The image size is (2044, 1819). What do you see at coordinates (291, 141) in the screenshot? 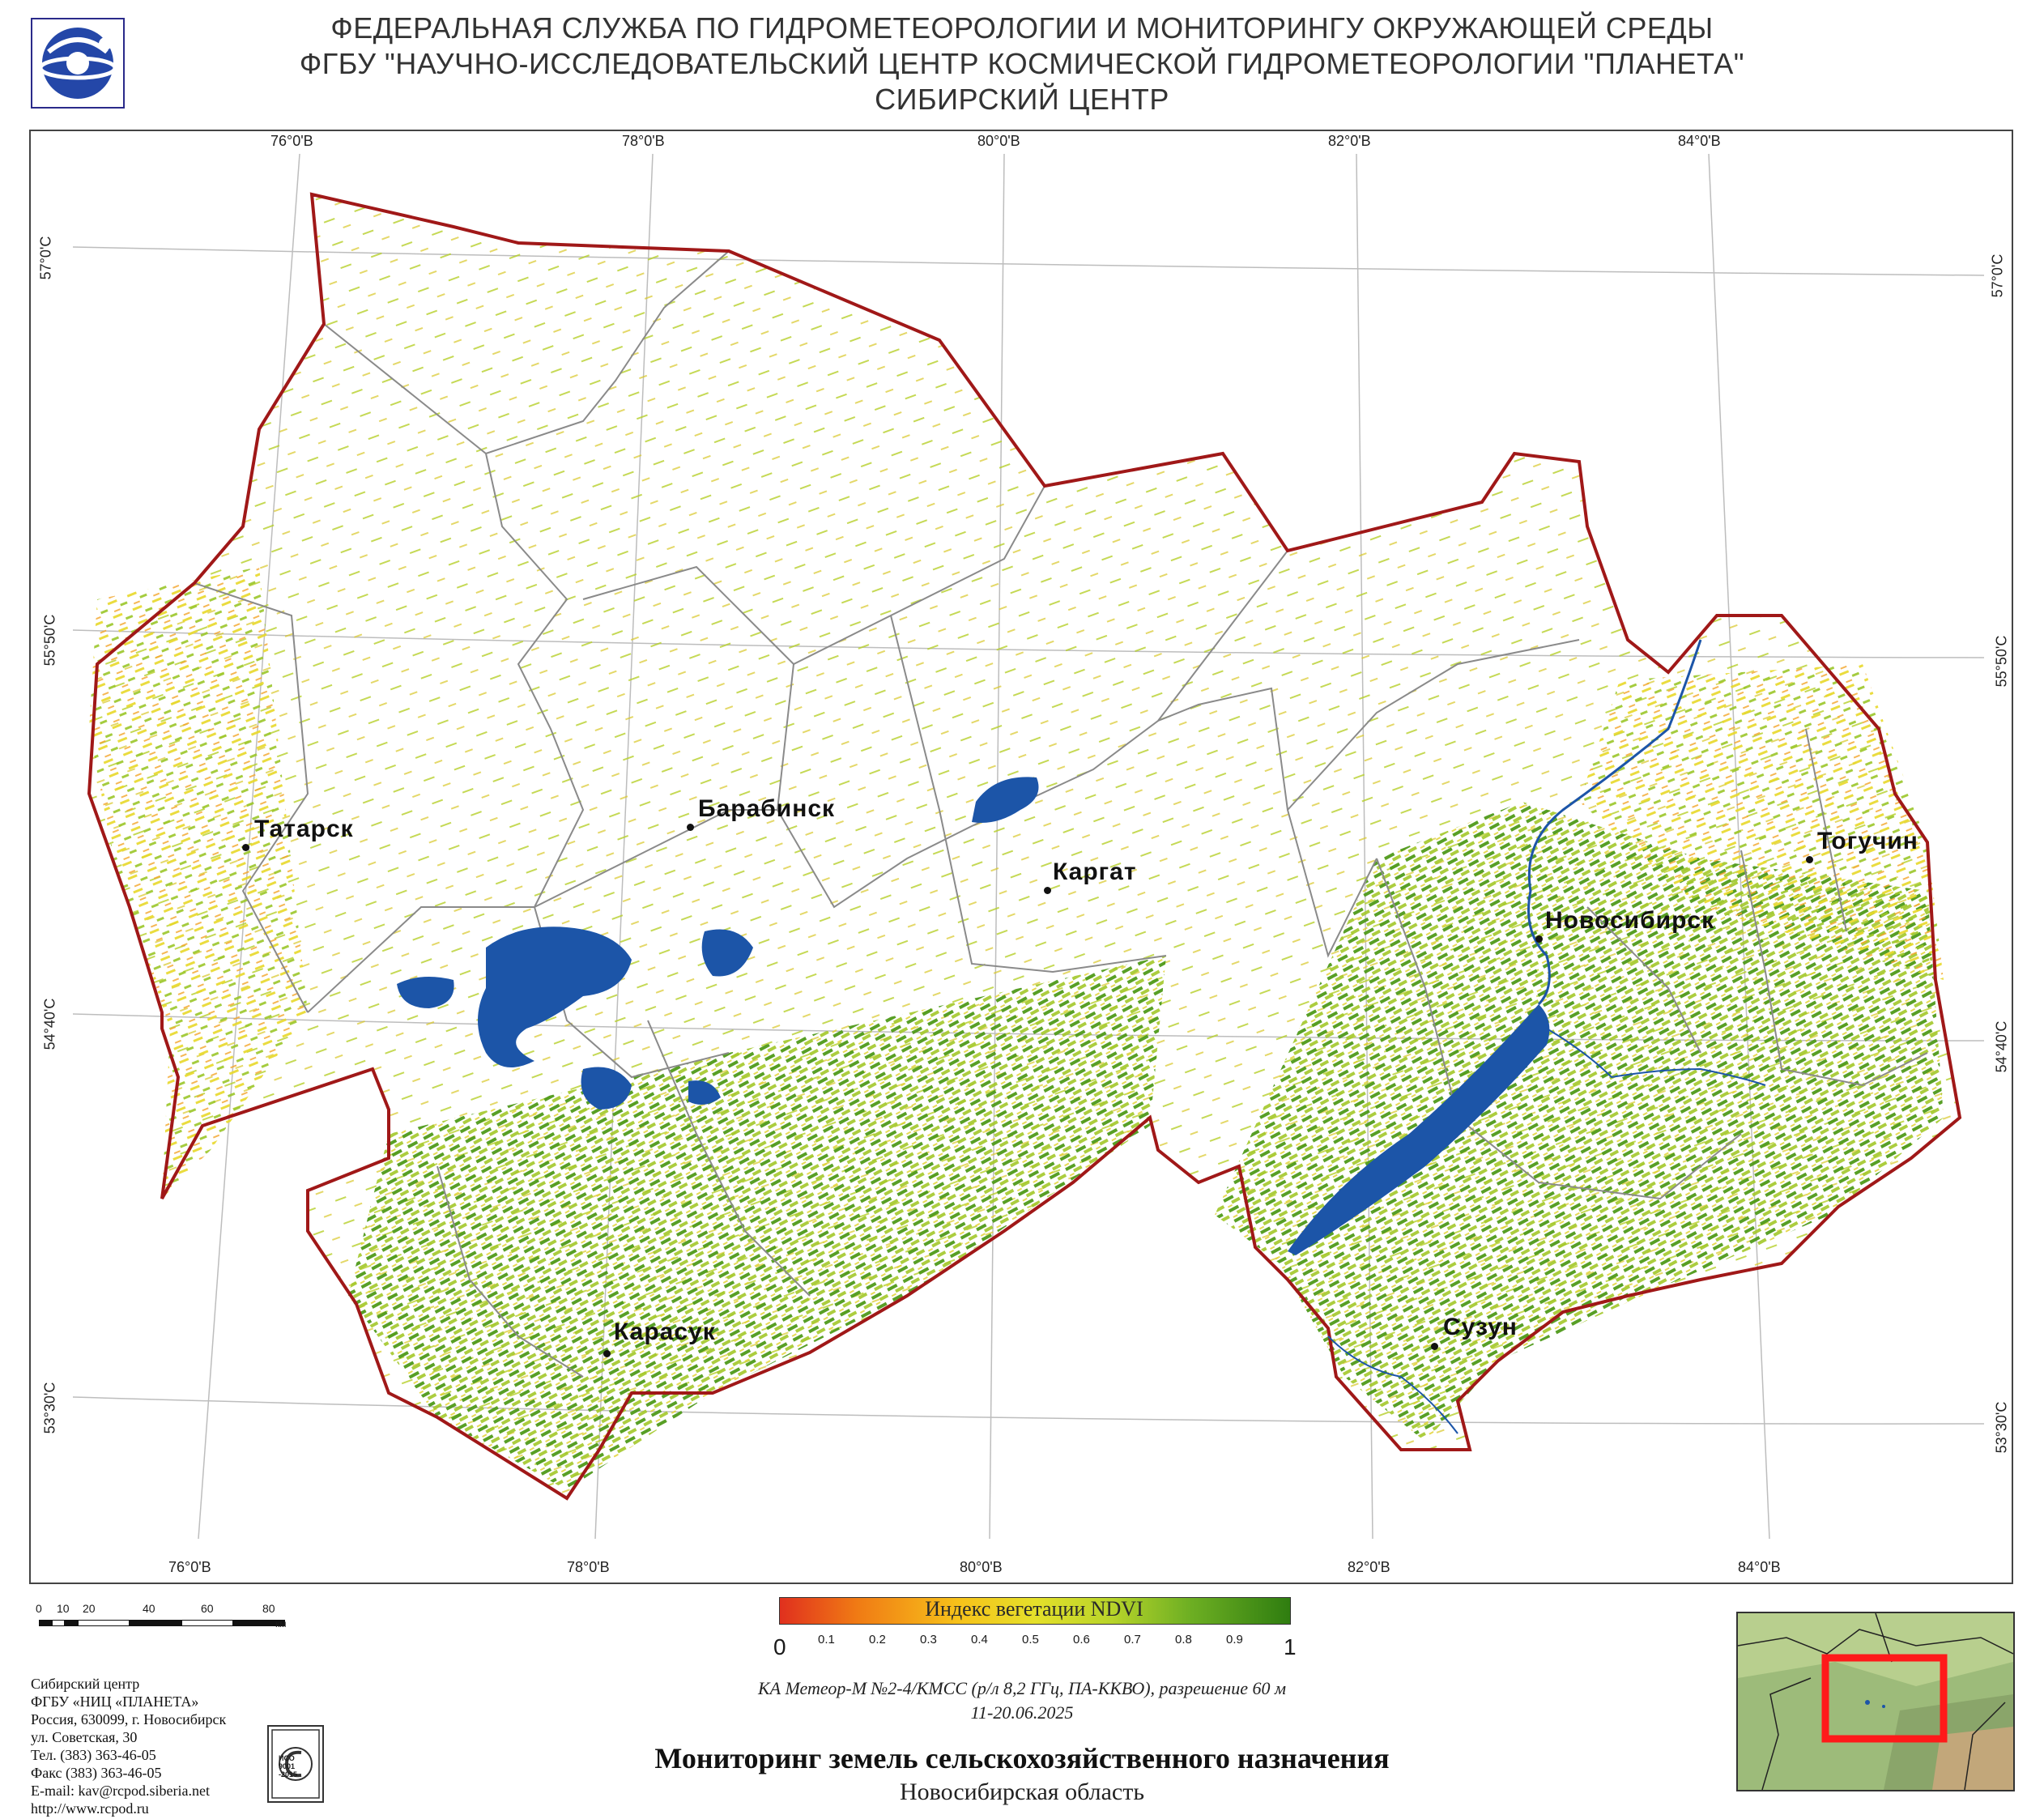
I see `coord-top-76: 76°0'В` at bounding box center [291, 141].